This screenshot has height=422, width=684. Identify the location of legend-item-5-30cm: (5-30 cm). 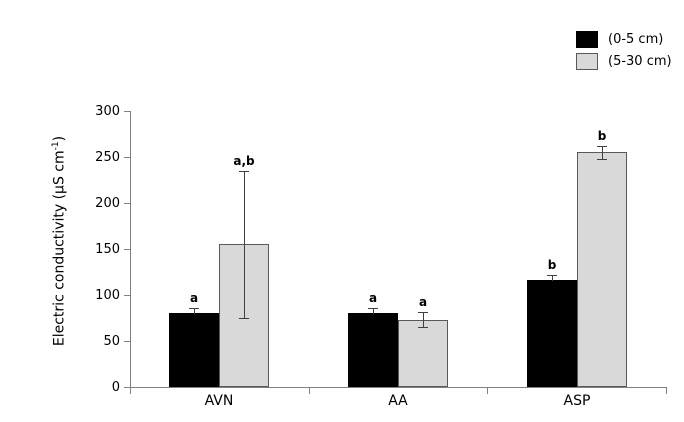
(624, 61).